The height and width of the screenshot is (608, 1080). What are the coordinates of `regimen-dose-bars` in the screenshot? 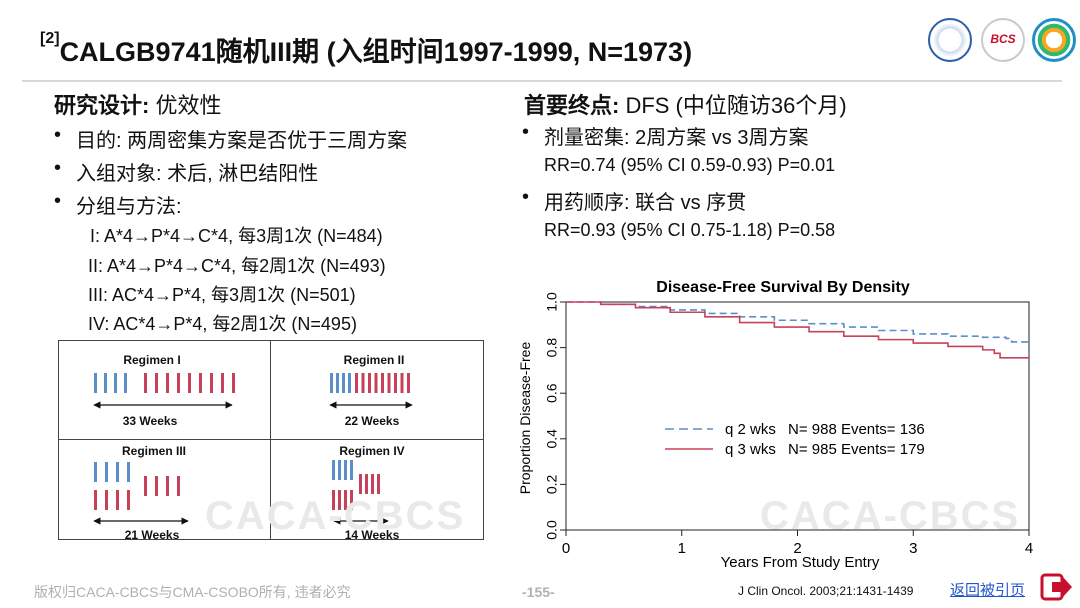 It's located at (252, 441).